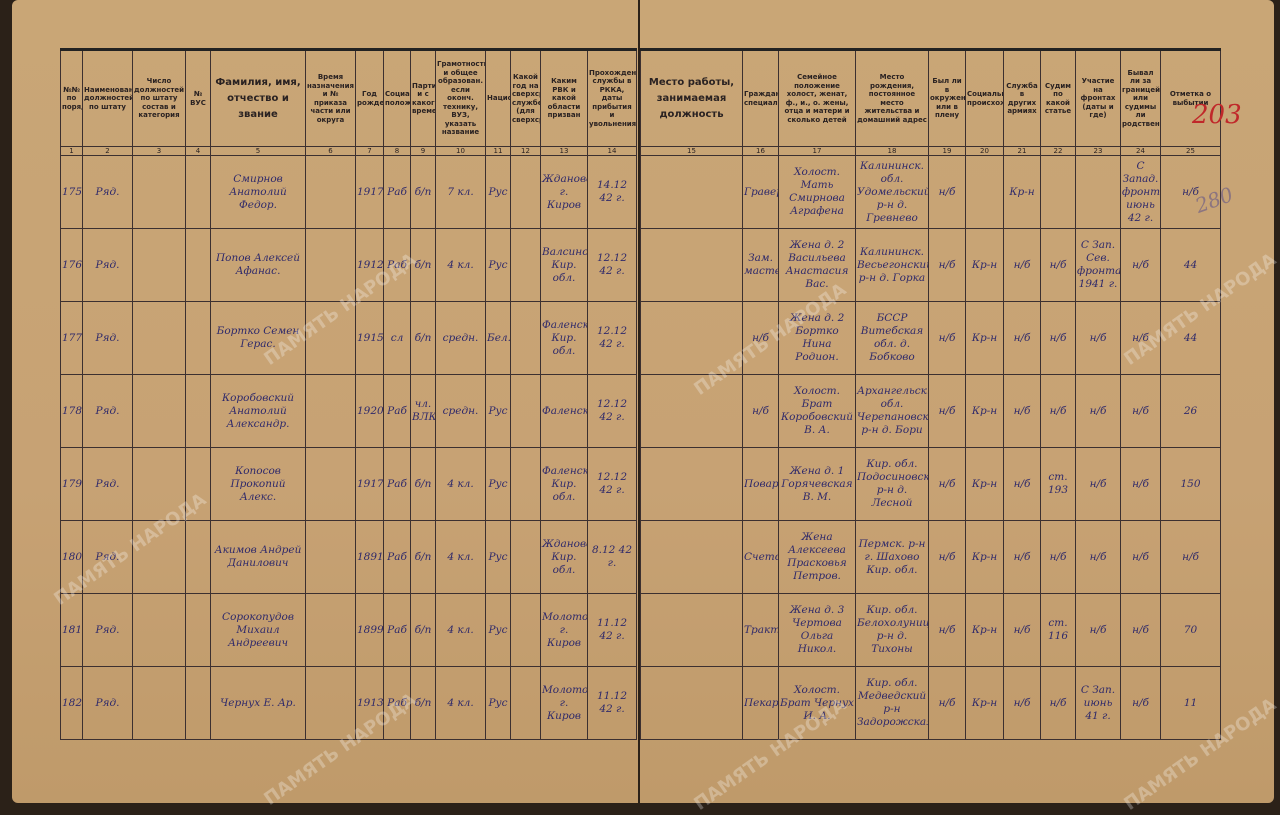  Describe the element at coordinates (460, 192) in the screenshot. I see `register-cell: 7 кл.` at that location.